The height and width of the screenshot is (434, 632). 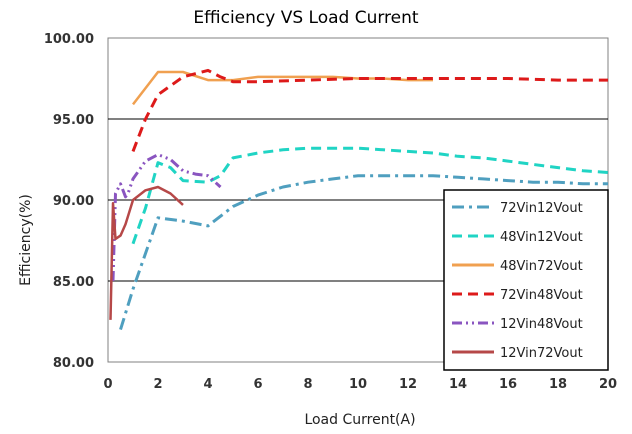 What do you see at coordinates (69, 39) in the screenshot?
I see `y-tick-label: 100.00` at bounding box center [69, 39].